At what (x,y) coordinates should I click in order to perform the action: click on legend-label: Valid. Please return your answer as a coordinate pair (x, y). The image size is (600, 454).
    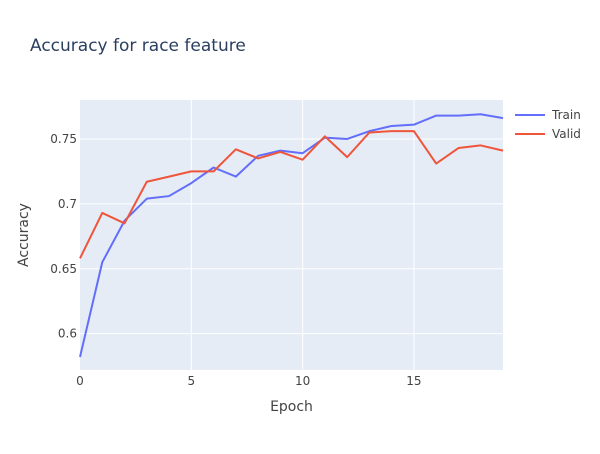
    Looking at the image, I should click on (566, 134).